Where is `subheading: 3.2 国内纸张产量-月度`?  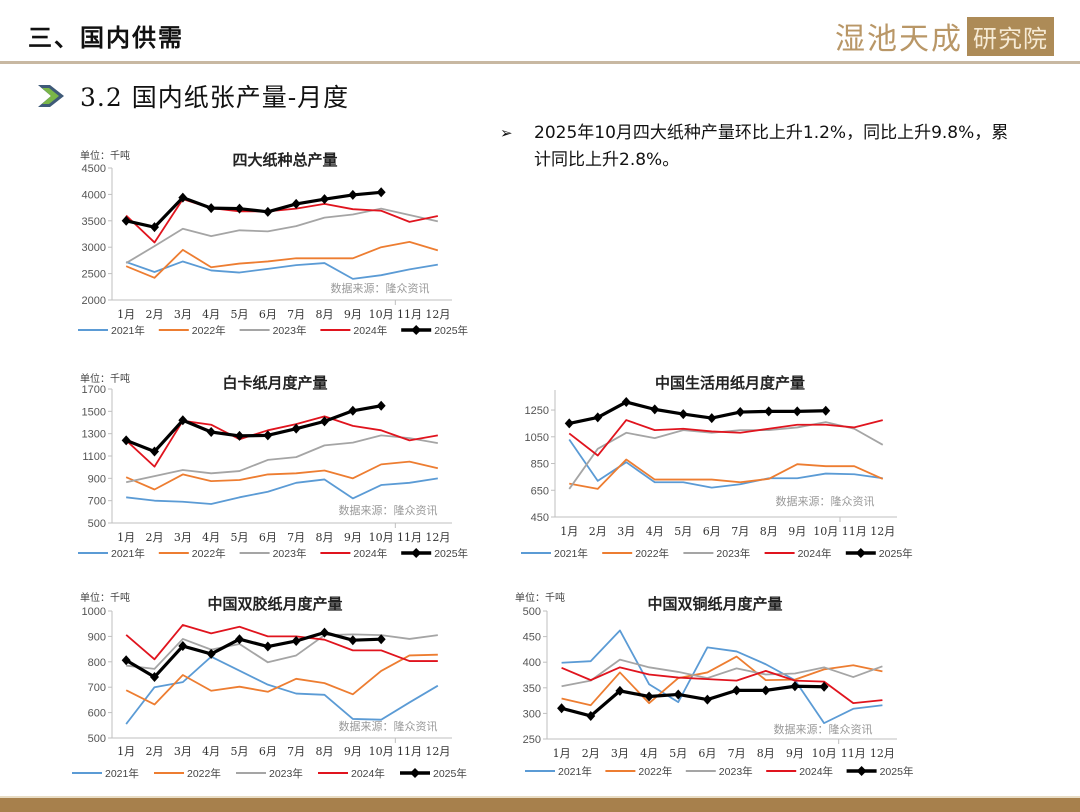 subheading: 3.2 国内纸张产量-月度 is located at coordinates (192, 96).